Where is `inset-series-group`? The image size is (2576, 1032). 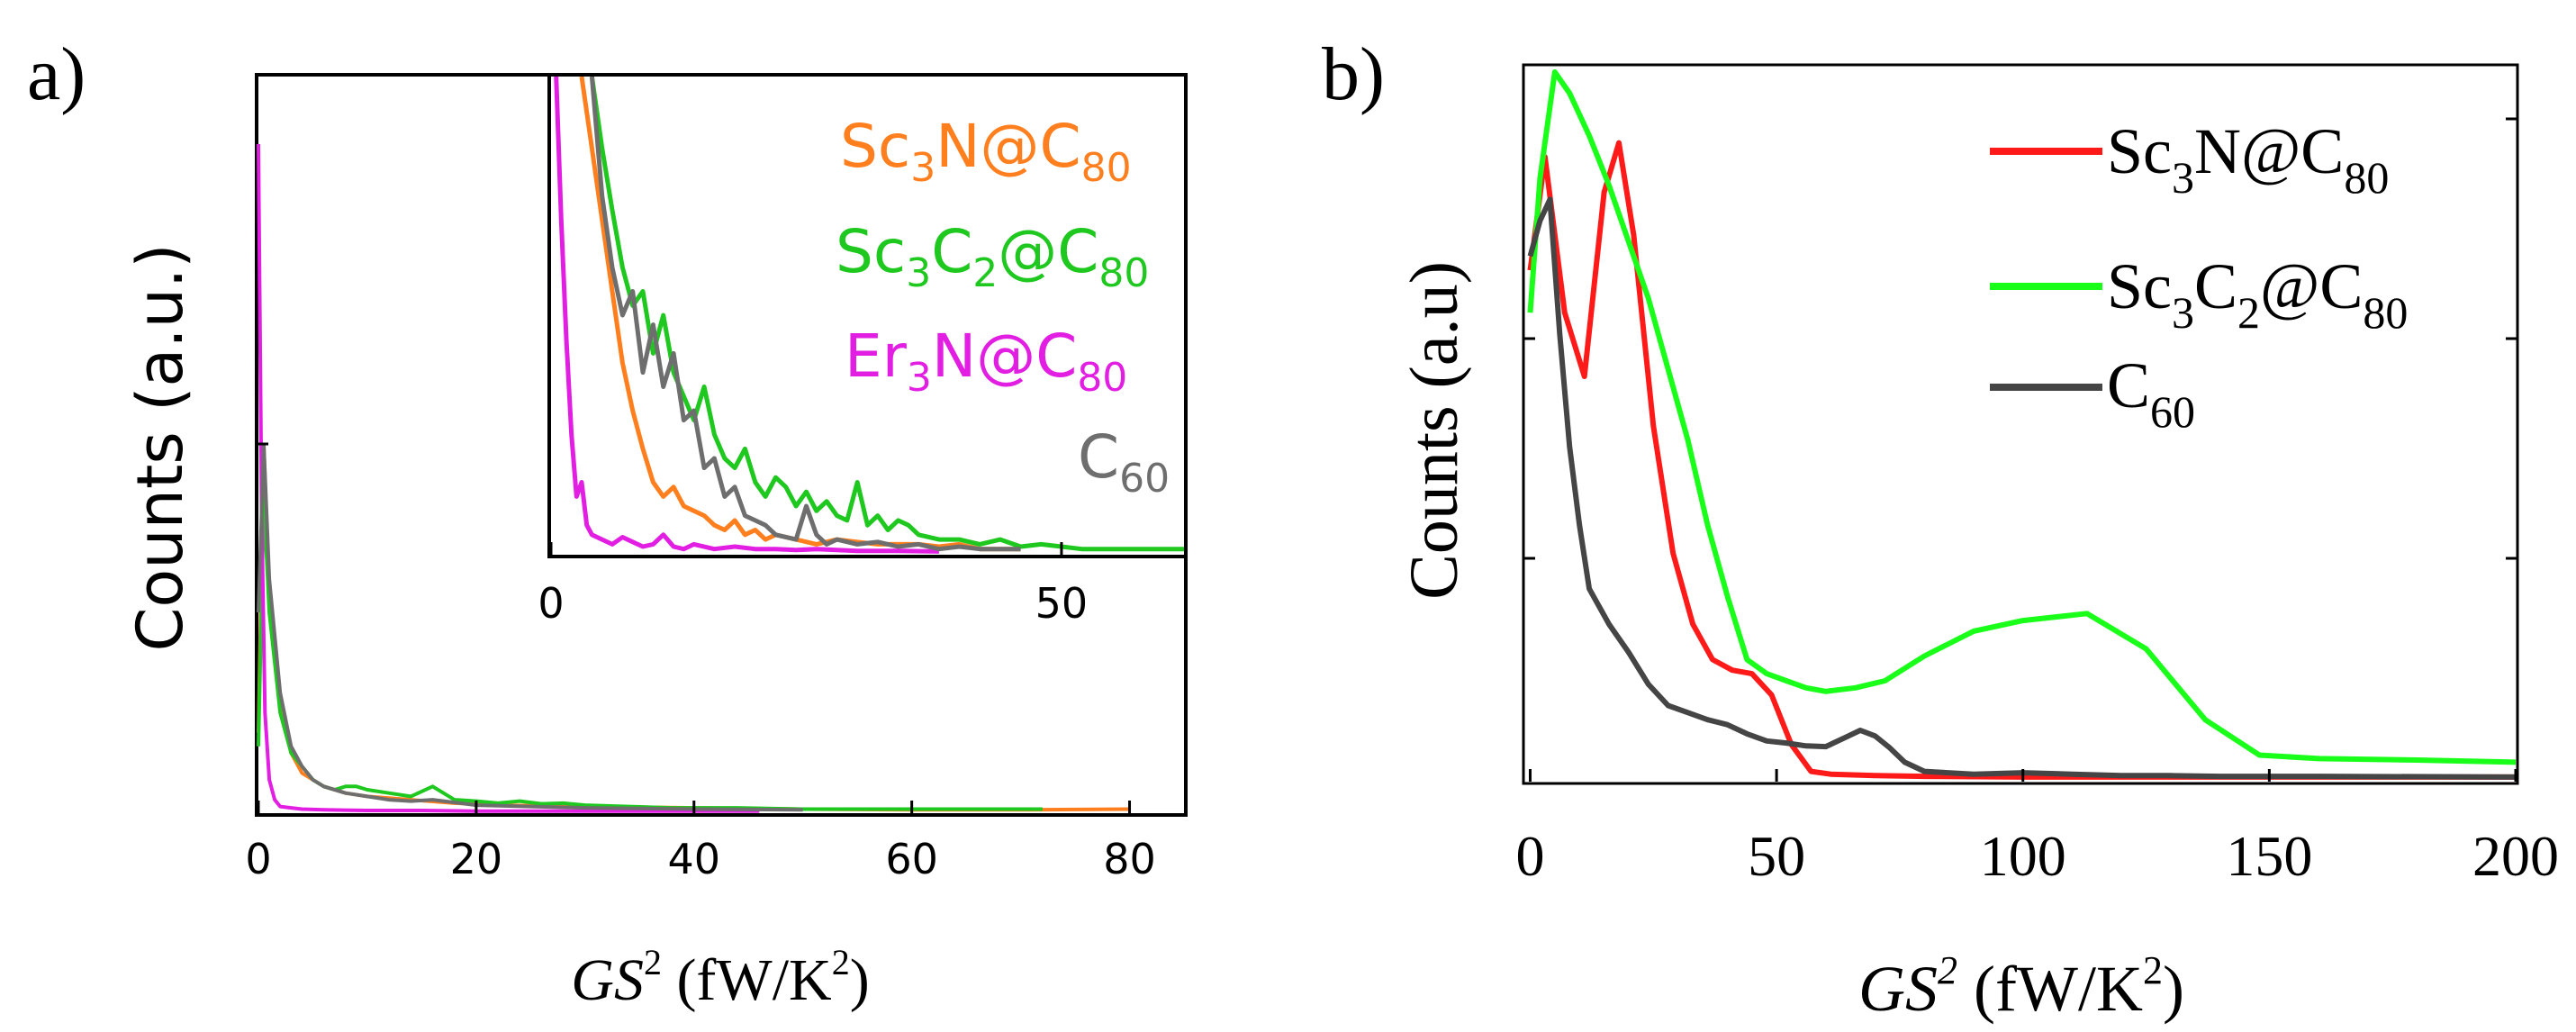
inset-series-group is located at coordinates (869, 315).